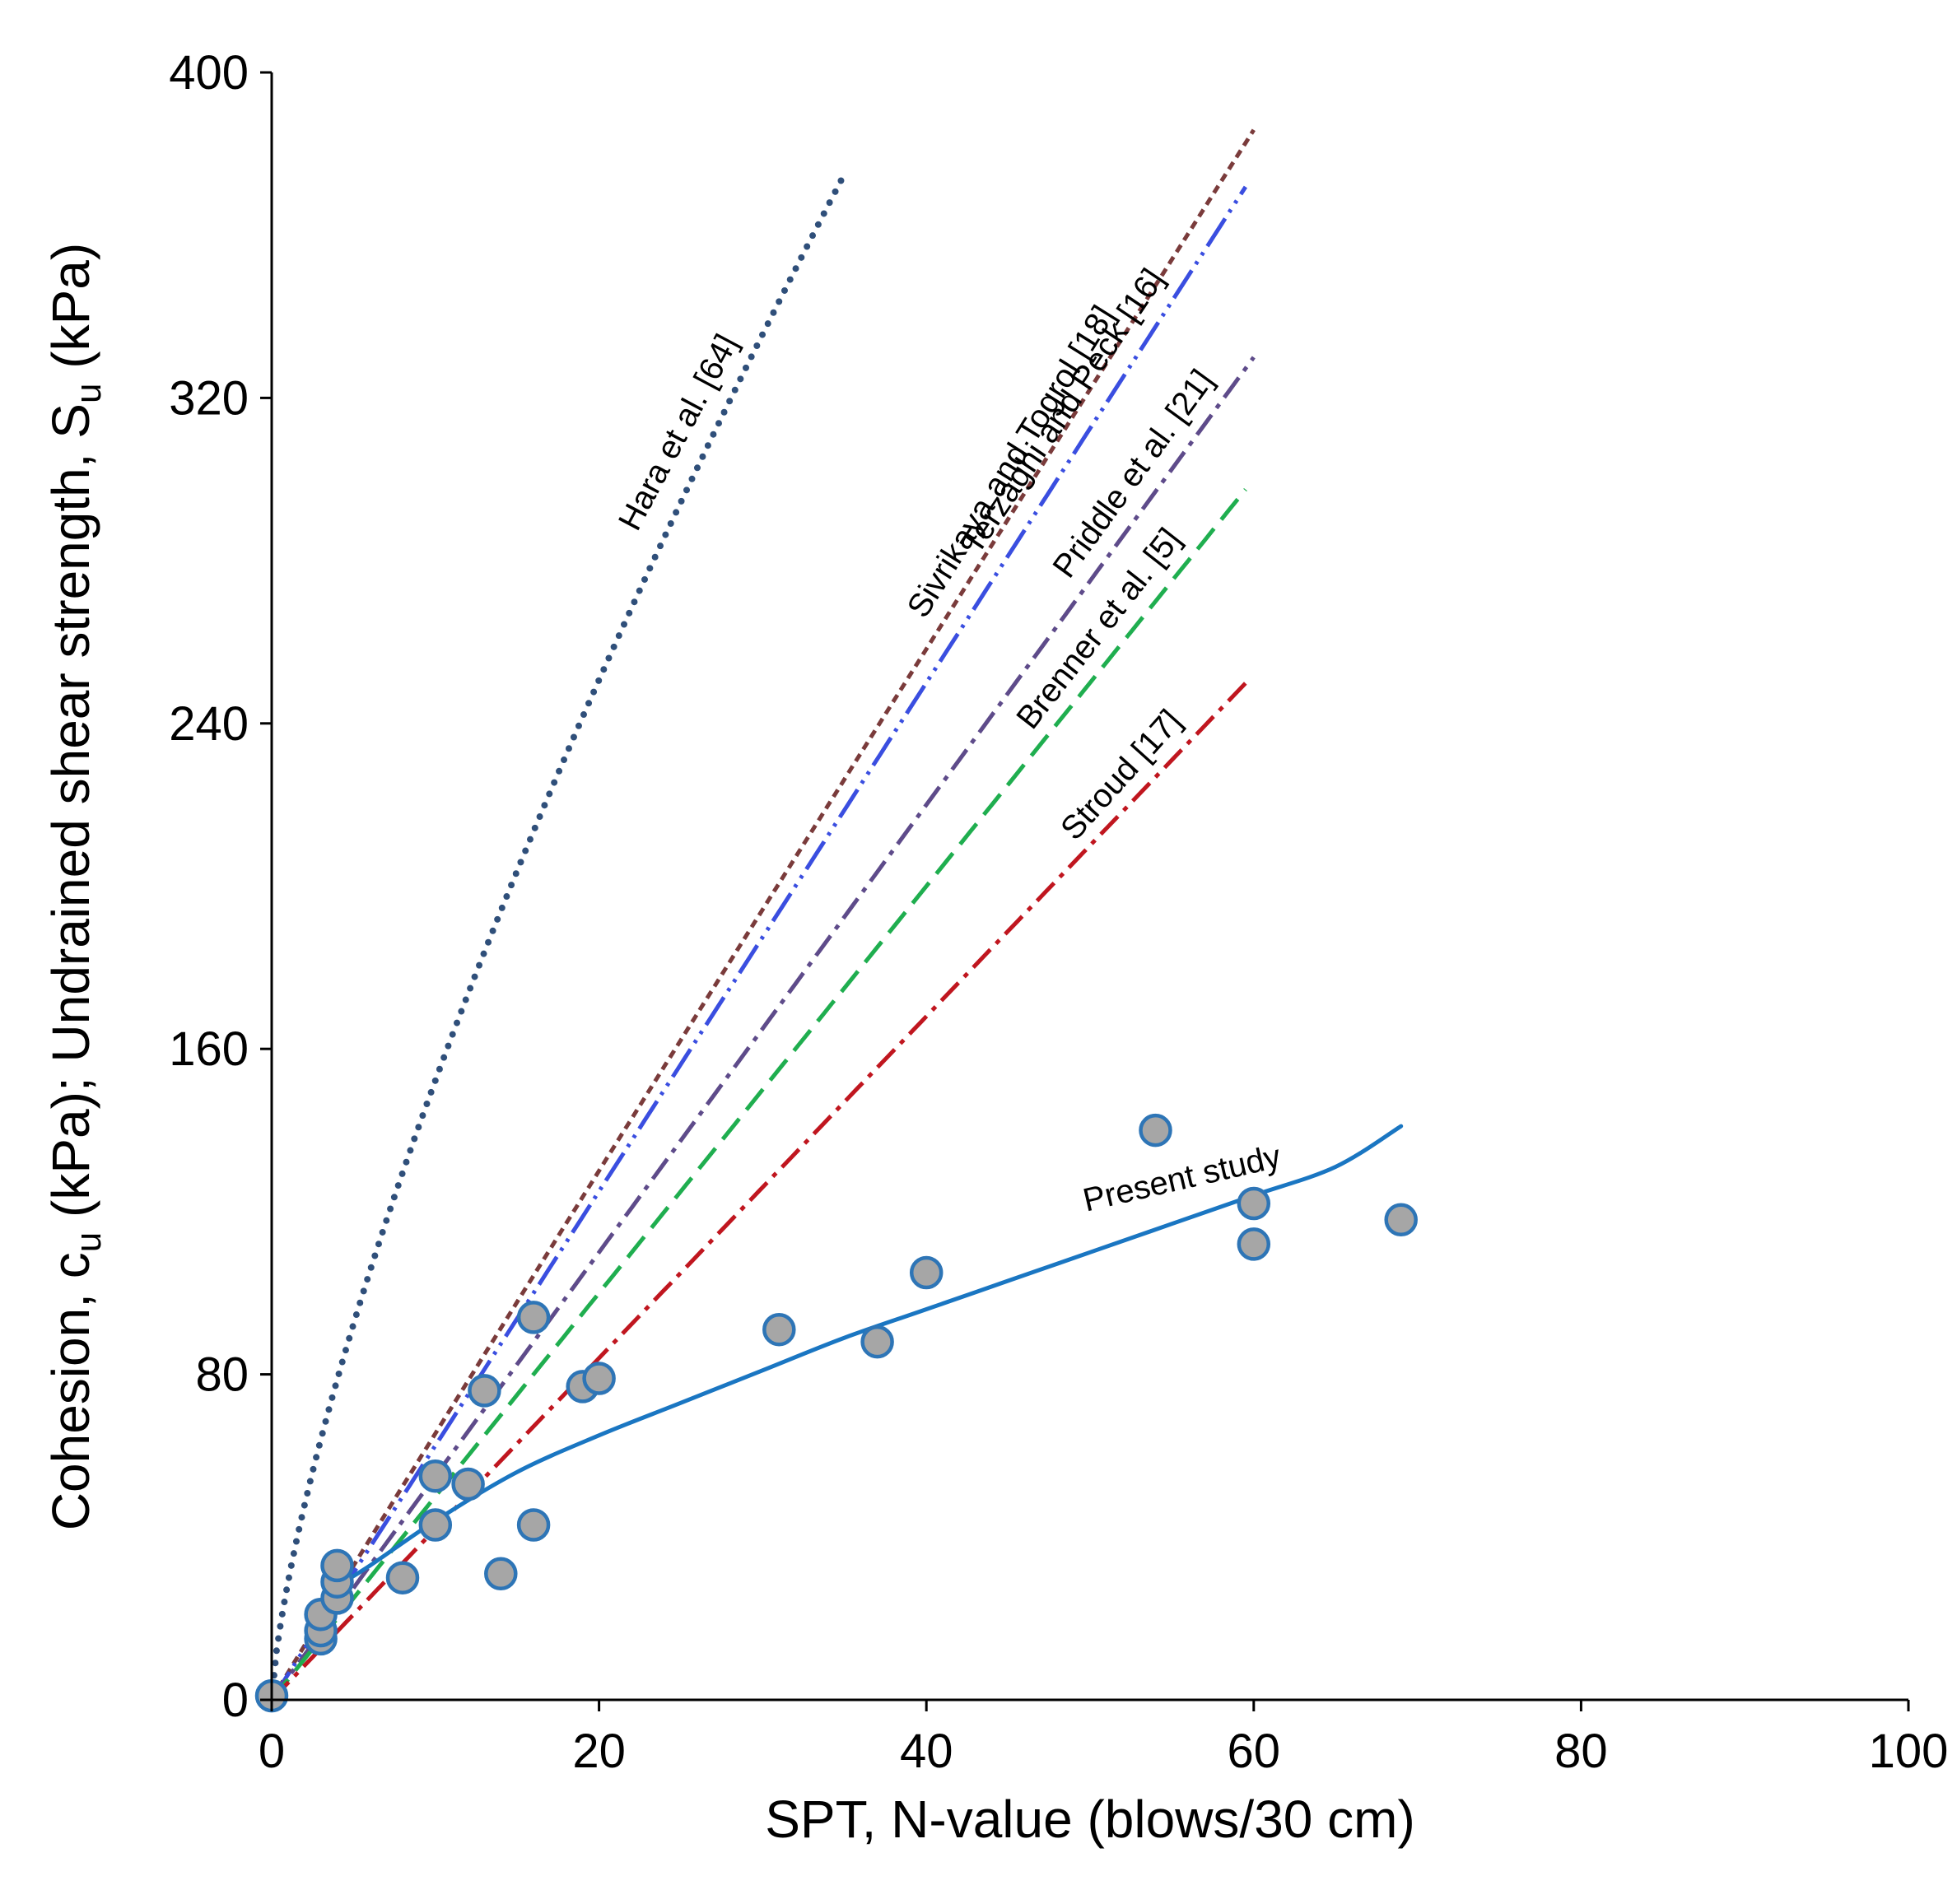 The width and height of the screenshot is (1957, 1904). I want to click on series-label-stroud-17: Stroud [17], so click(1121, 775).